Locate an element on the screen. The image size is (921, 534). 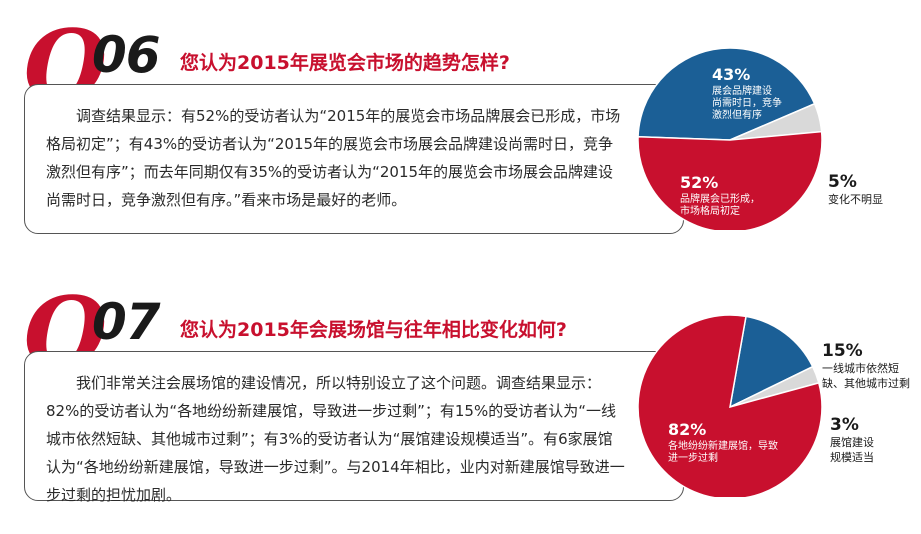
pie-outer-label: 3% 展馆建设 规模适当 is located at coordinates (875, 440).